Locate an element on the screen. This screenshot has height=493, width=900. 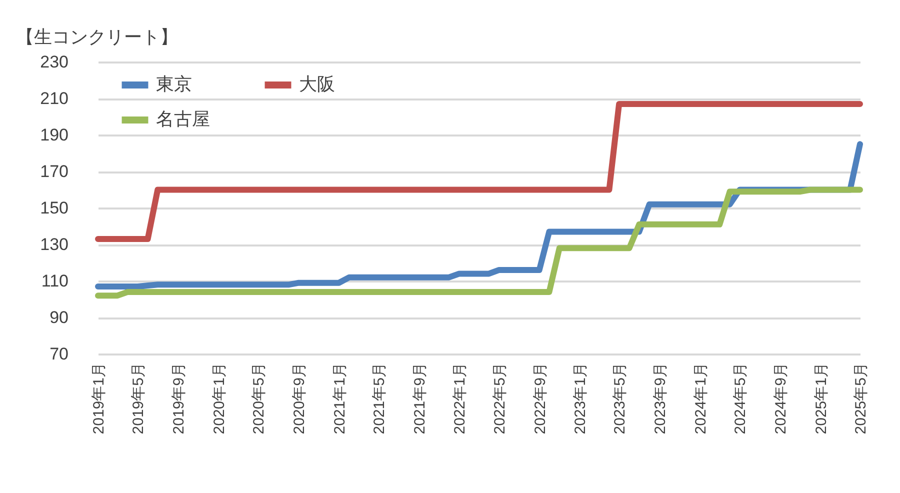
x-tick-label: 2024年1月 is located at coordinates (701, 398).